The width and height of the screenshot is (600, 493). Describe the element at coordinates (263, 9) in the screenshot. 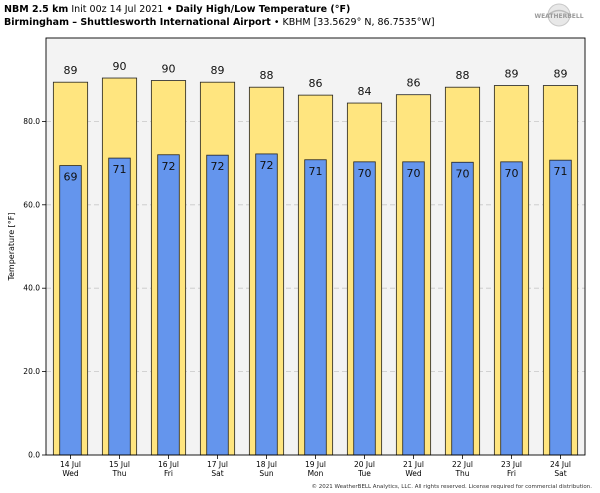

I see `chart-title: Daily High/Low Temperature (°F)` at that location.